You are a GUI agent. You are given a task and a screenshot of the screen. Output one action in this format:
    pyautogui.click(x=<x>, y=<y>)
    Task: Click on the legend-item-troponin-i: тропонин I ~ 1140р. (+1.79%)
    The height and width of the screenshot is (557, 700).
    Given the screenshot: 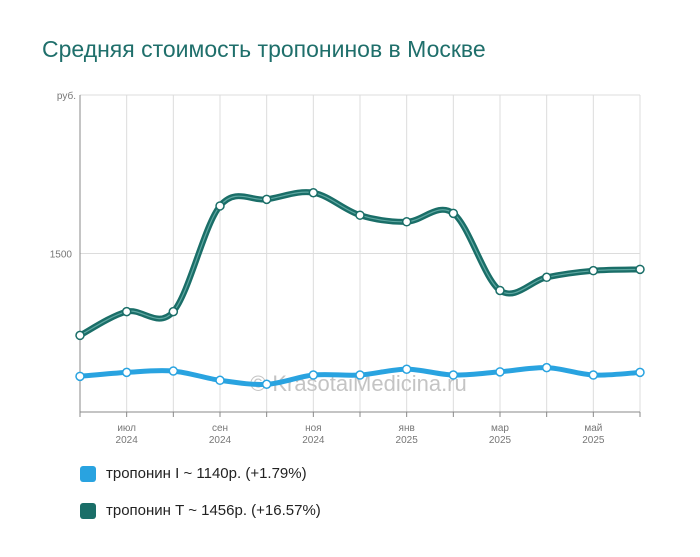 What is the action you would take?
    pyautogui.click(x=200, y=473)
    